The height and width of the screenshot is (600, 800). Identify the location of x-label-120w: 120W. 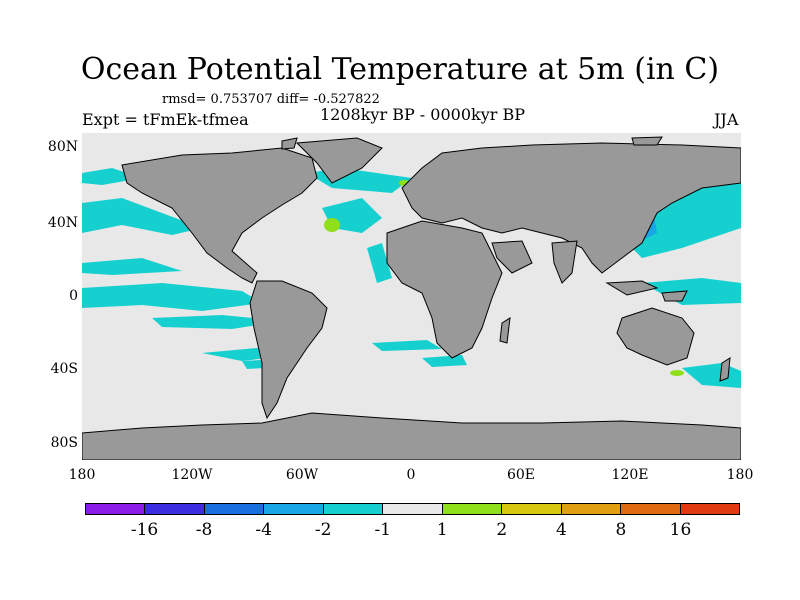
(192, 475).